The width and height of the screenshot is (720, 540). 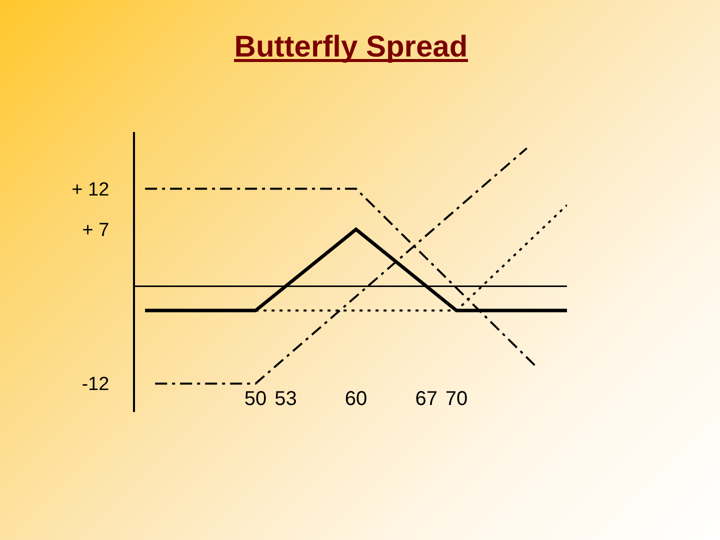 What do you see at coordinates (456, 399) in the screenshot?
I see `x-tick-label: 70` at bounding box center [456, 399].